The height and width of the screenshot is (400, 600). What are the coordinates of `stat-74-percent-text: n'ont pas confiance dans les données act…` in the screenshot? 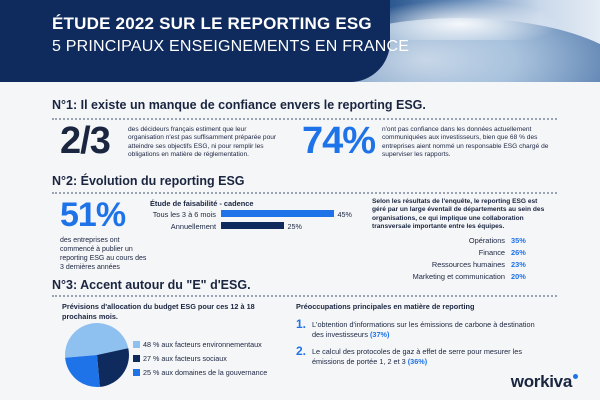 It's located at (465, 142).